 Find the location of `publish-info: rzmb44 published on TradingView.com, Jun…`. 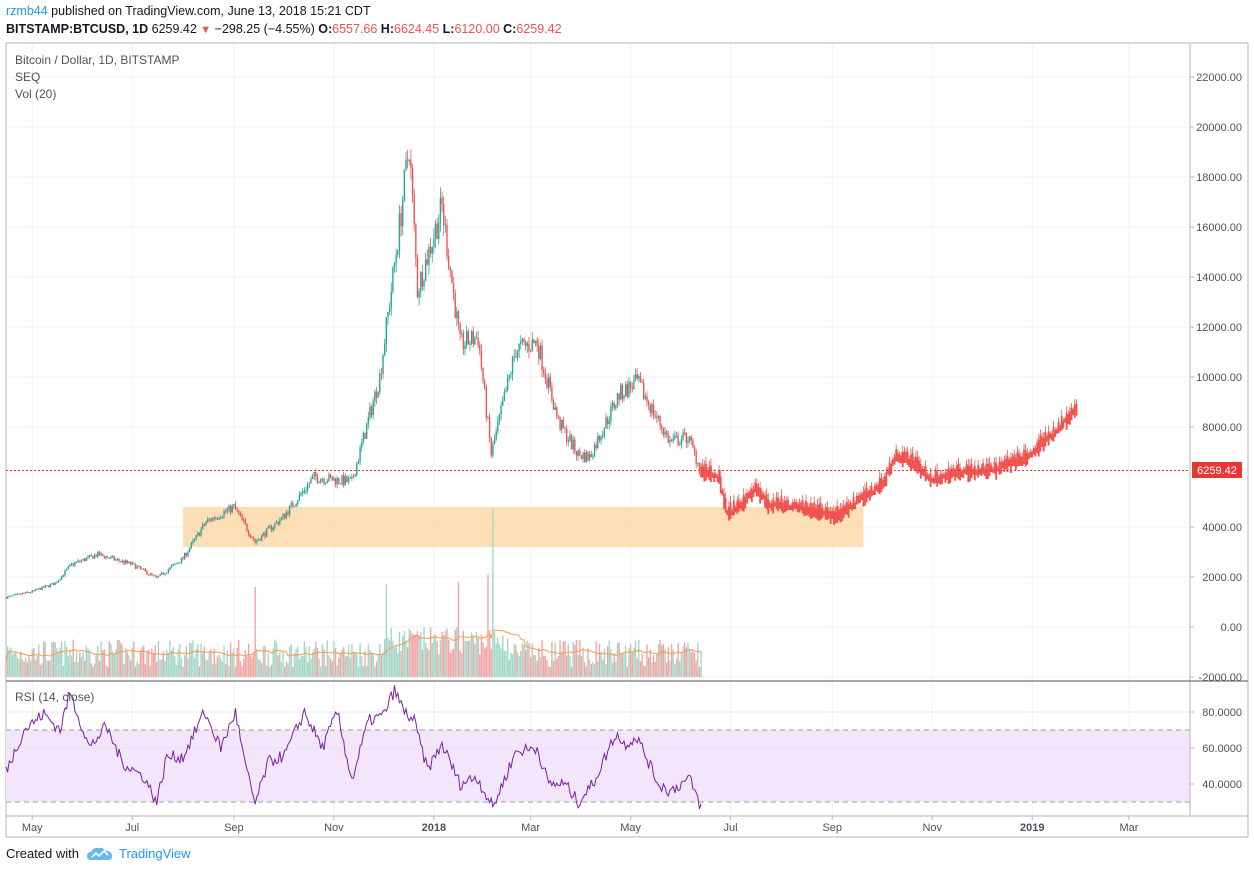

publish-info: rzmb44 published on TradingView.com, Jun… is located at coordinates (188, 11).